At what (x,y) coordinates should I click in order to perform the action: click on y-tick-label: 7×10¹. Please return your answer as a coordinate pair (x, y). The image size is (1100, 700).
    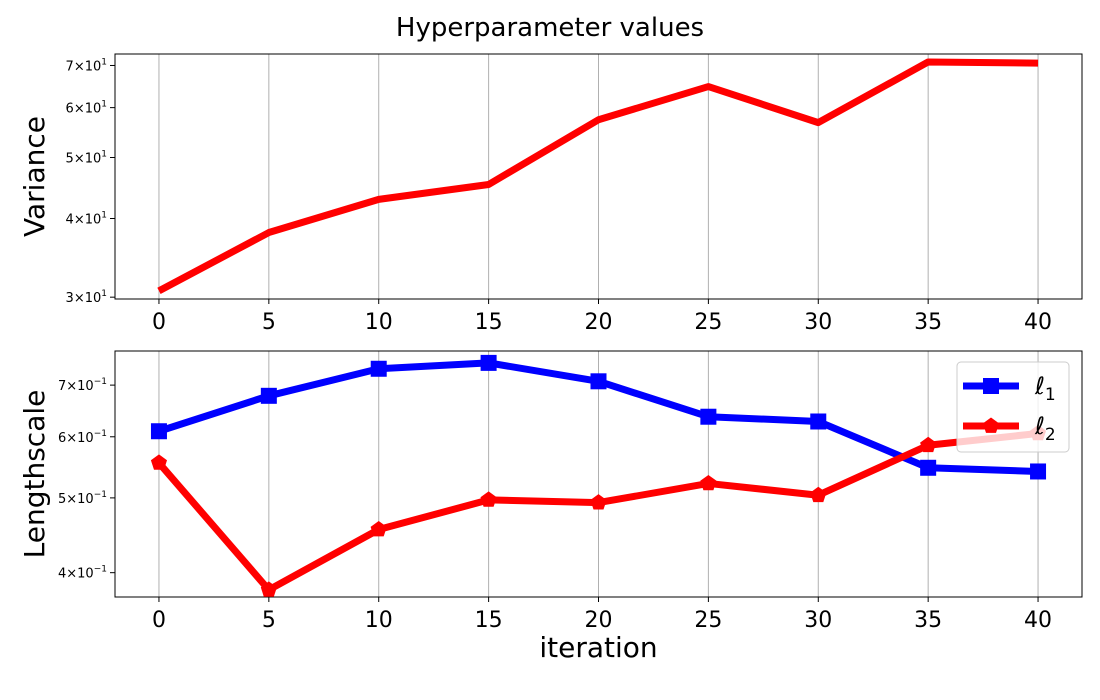
    Looking at the image, I should click on (86, 65).